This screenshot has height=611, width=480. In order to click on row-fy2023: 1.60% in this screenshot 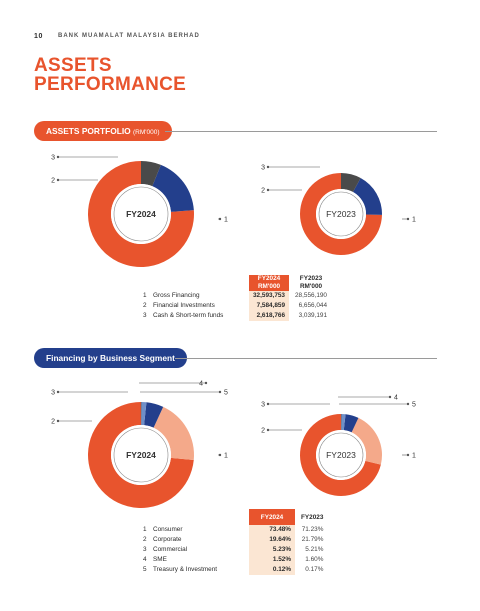, I will do `click(314, 559)`.